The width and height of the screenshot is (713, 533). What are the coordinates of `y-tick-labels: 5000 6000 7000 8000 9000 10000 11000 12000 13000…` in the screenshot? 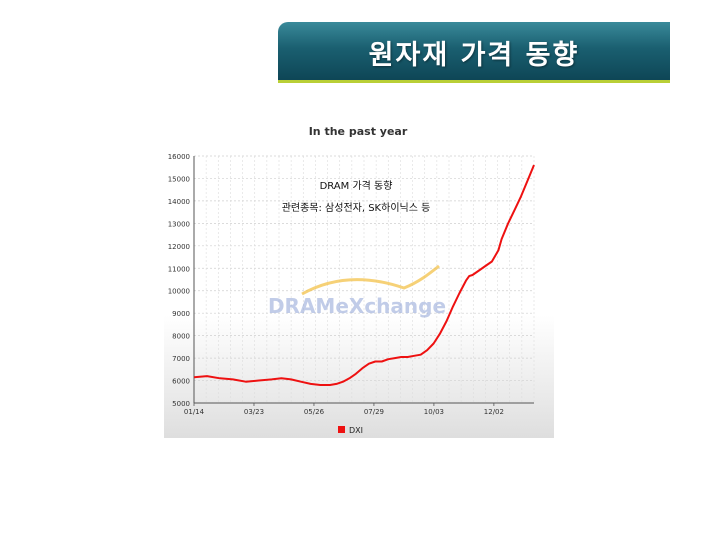 It's located at (179, 280).